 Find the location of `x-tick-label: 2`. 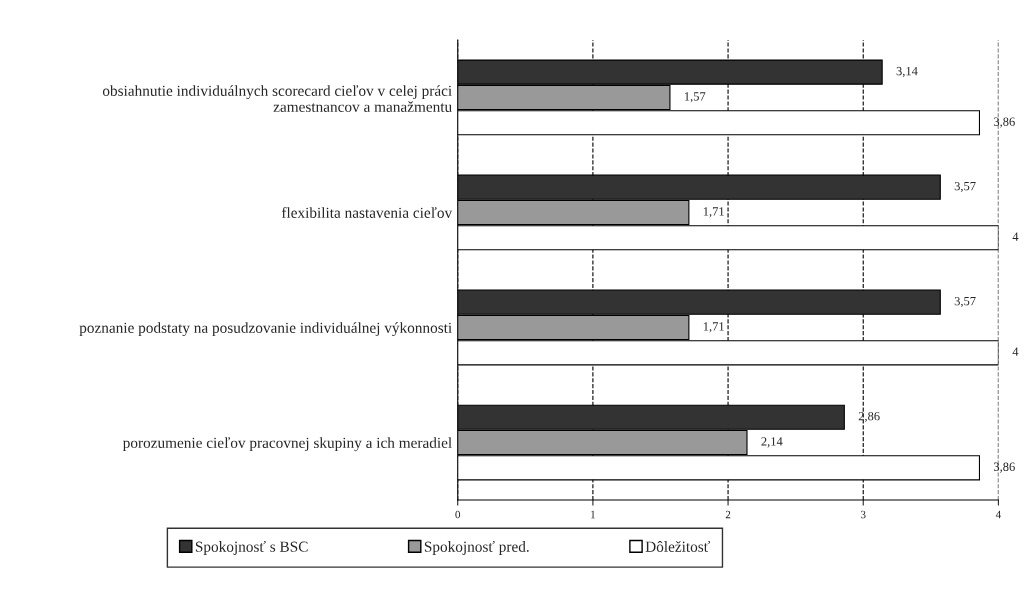

x-tick-label: 2 is located at coordinates (728, 514).